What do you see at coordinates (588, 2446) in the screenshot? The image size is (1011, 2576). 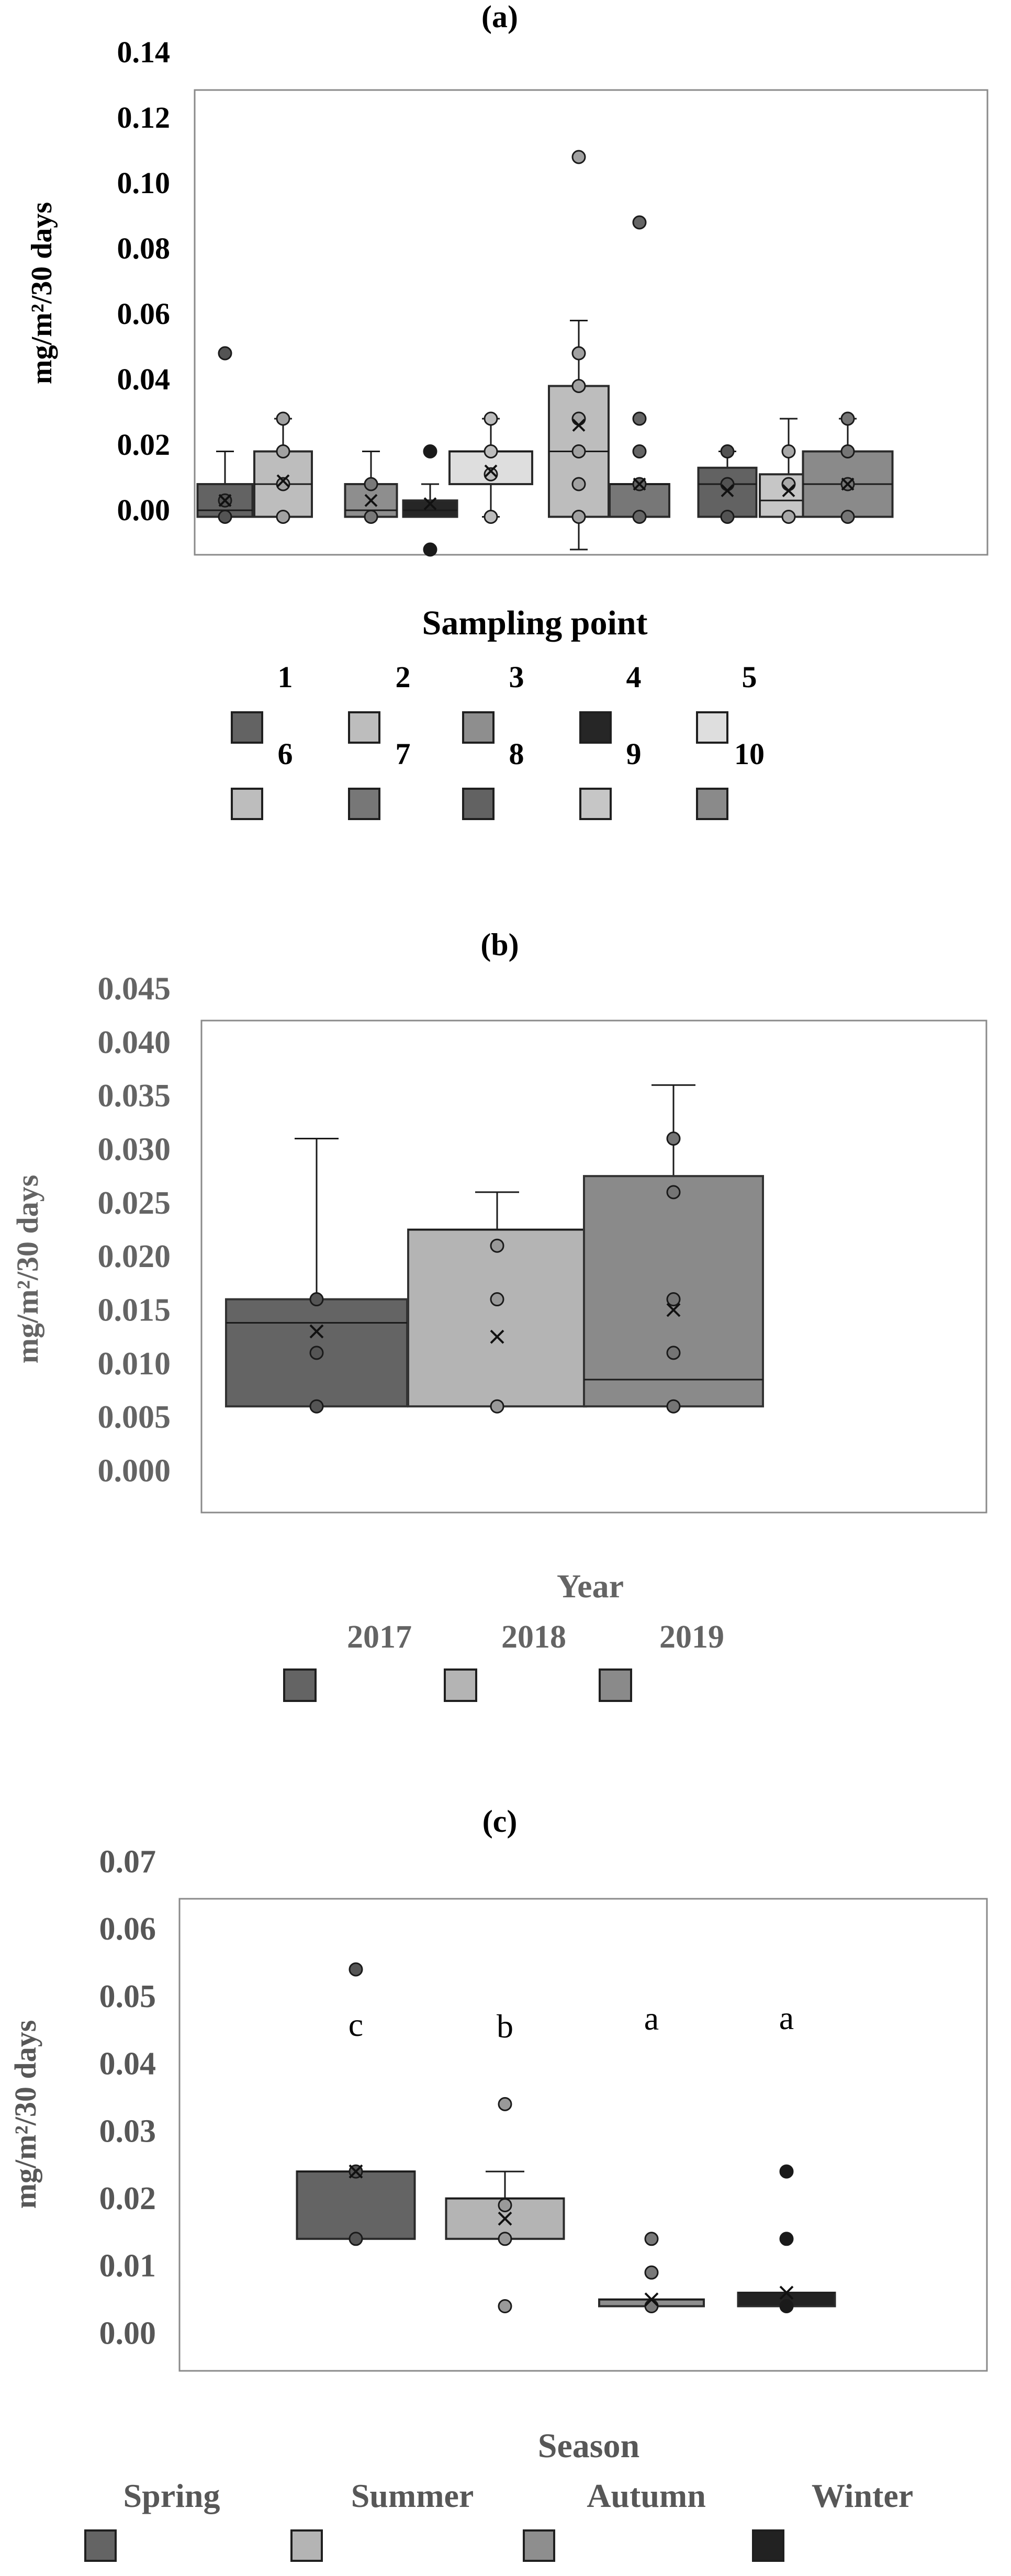 I see `legend-title: Season` at bounding box center [588, 2446].